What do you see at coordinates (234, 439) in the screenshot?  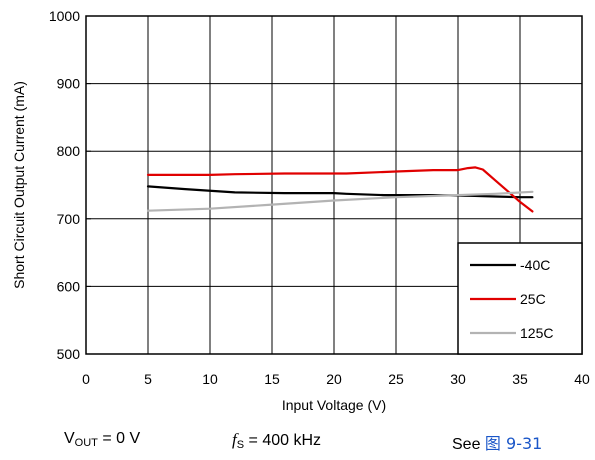 I see `fs-symbol: f` at bounding box center [234, 439].